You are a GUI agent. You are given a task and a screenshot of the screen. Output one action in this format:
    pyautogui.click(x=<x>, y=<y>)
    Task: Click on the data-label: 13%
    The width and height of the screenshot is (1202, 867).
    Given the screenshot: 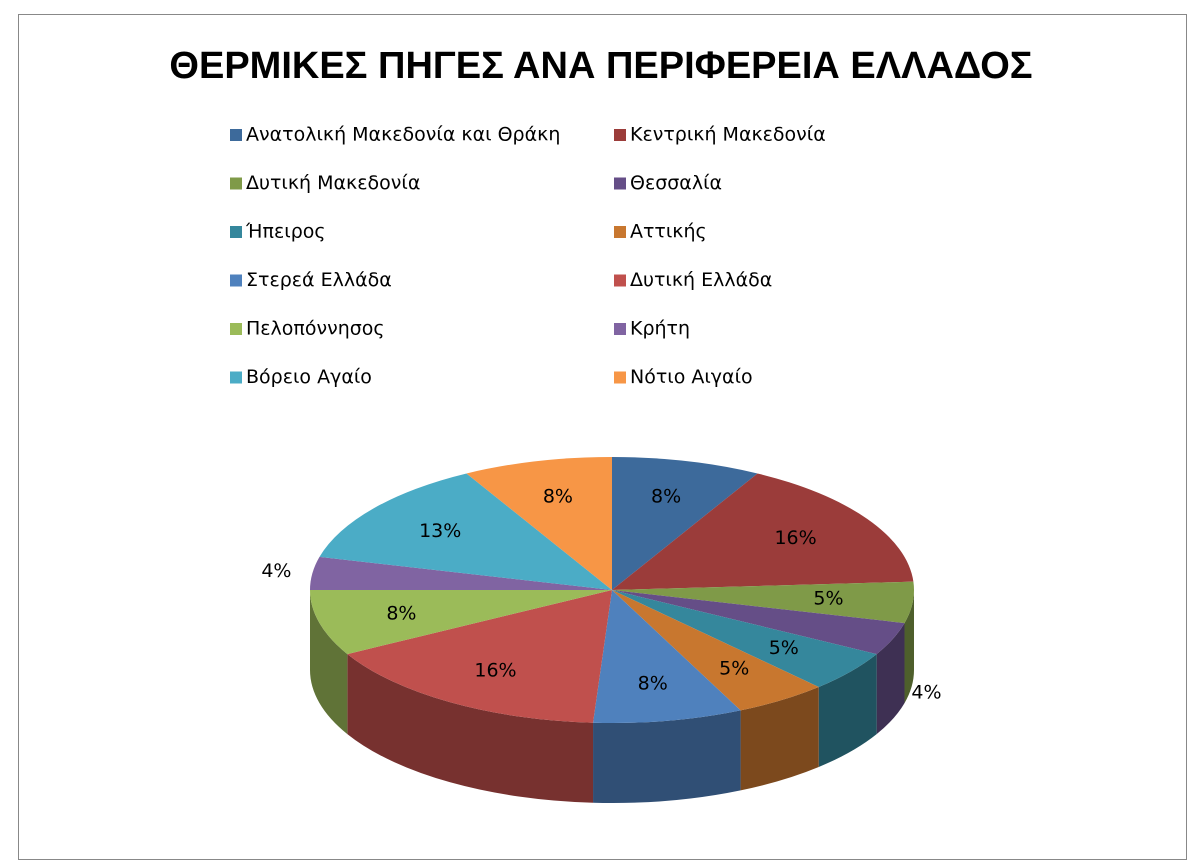 What is the action you would take?
    pyautogui.click(x=440, y=531)
    